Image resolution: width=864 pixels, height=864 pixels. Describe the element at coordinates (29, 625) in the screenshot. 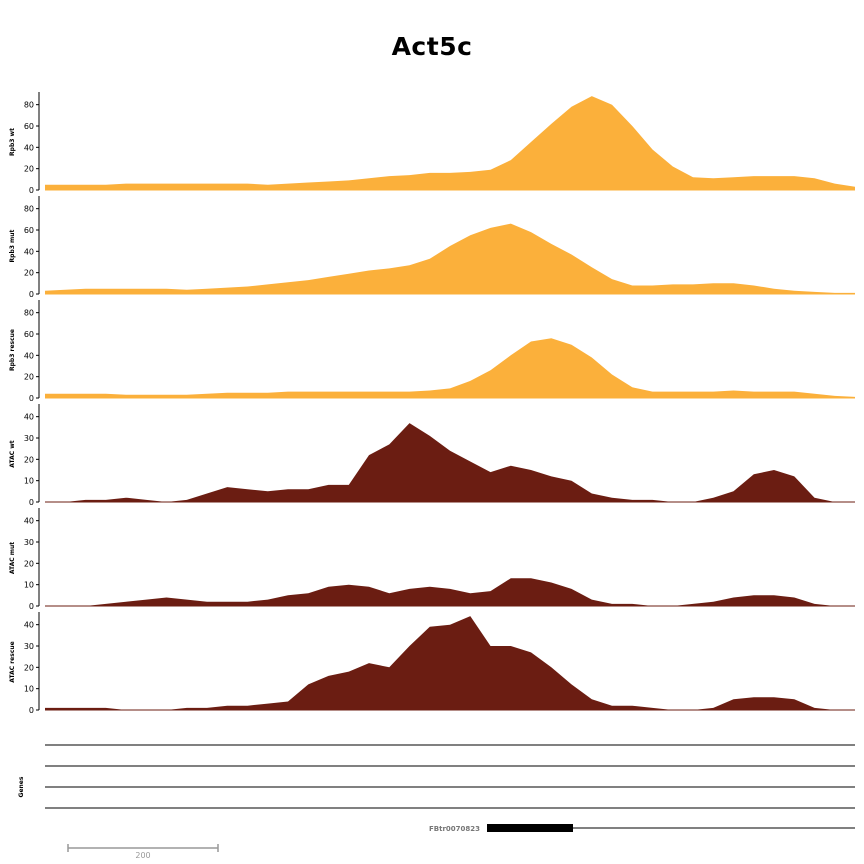

I see `y-tick-label-atac-rescue: 40` at that location.